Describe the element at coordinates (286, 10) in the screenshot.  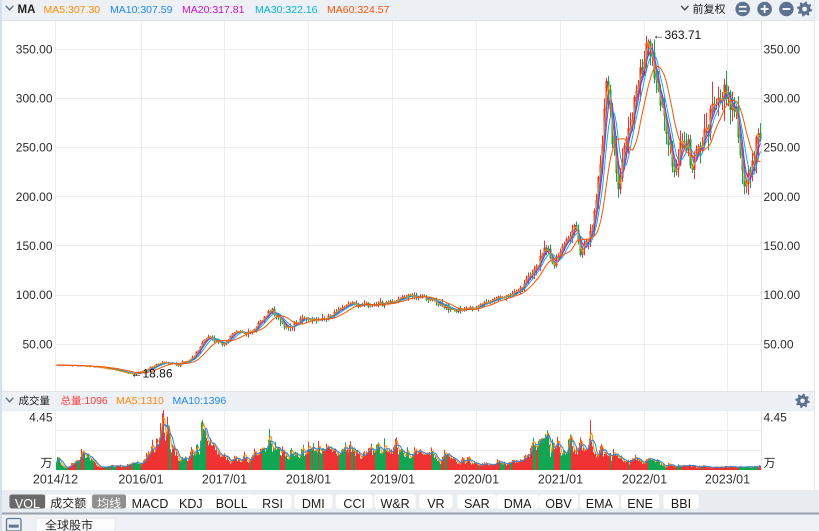
I see `svg-text: MA30:322.16` at that location.